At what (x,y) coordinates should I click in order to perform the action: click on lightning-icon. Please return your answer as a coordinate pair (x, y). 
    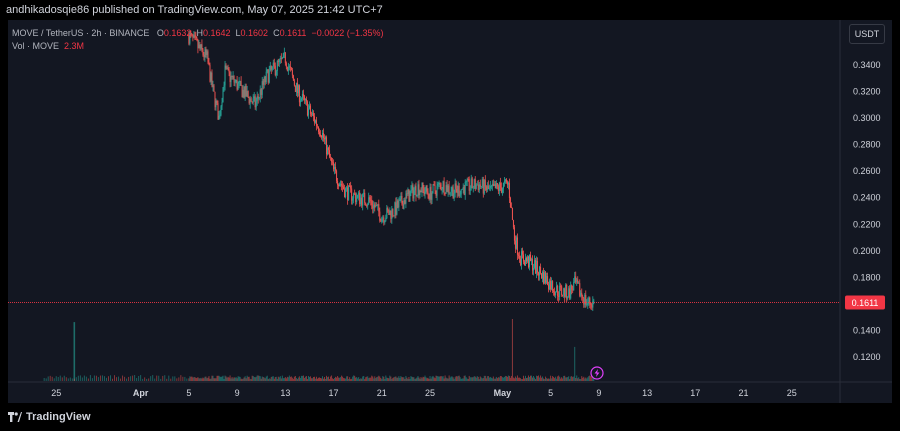
    Looking at the image, I should click on (597, 373).